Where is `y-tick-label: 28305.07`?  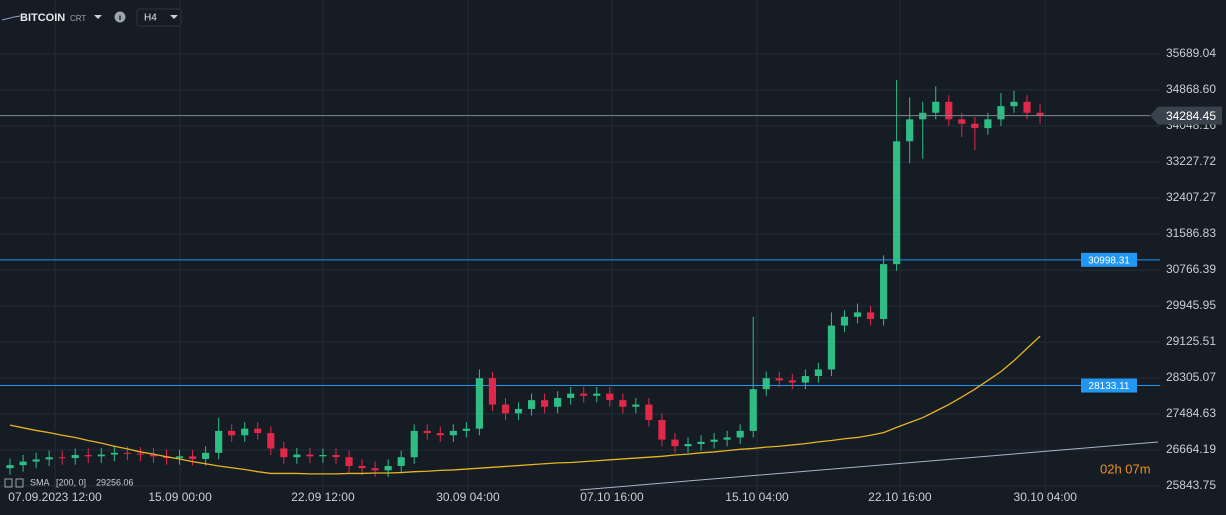
y-tick-label: 28305.07 is located at coordinates (1191, 377).